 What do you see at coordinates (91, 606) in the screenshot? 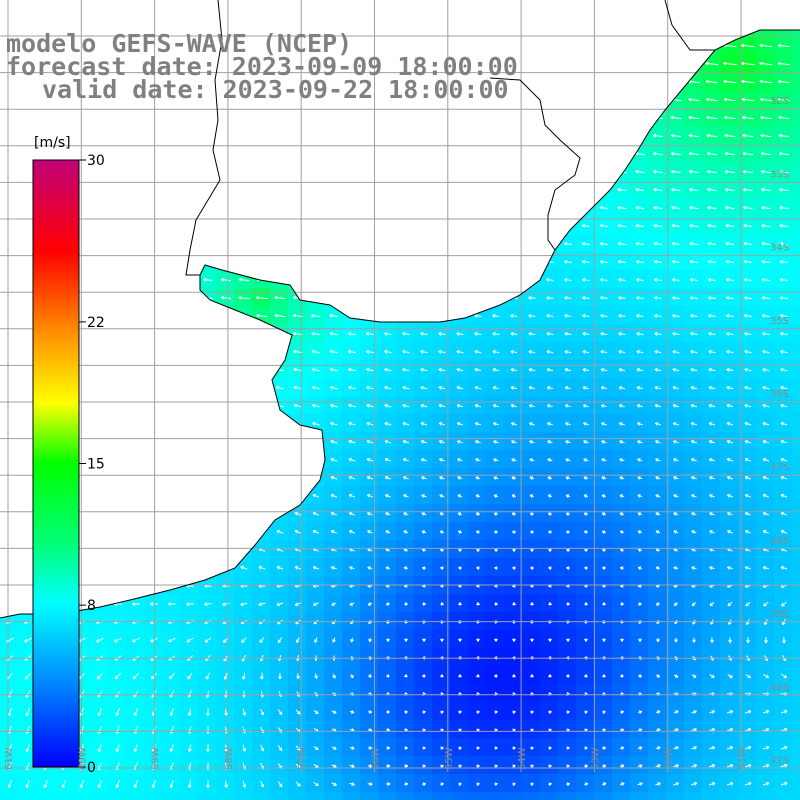
I see `colorbar-tick-label: 8` at bounding box center [91, 606].